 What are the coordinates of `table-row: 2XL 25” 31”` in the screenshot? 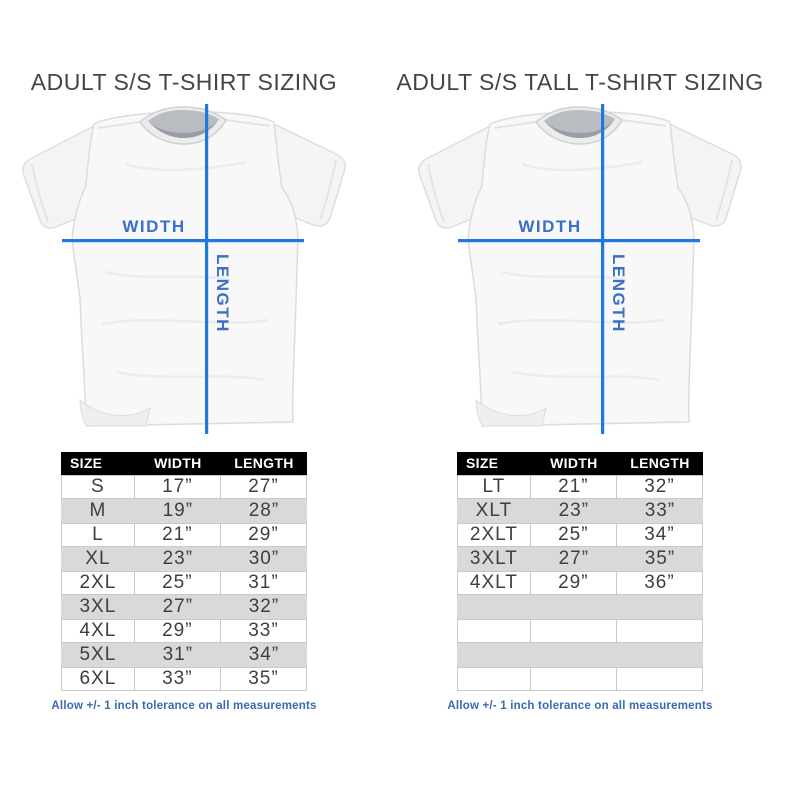 It's located at (184, 582).